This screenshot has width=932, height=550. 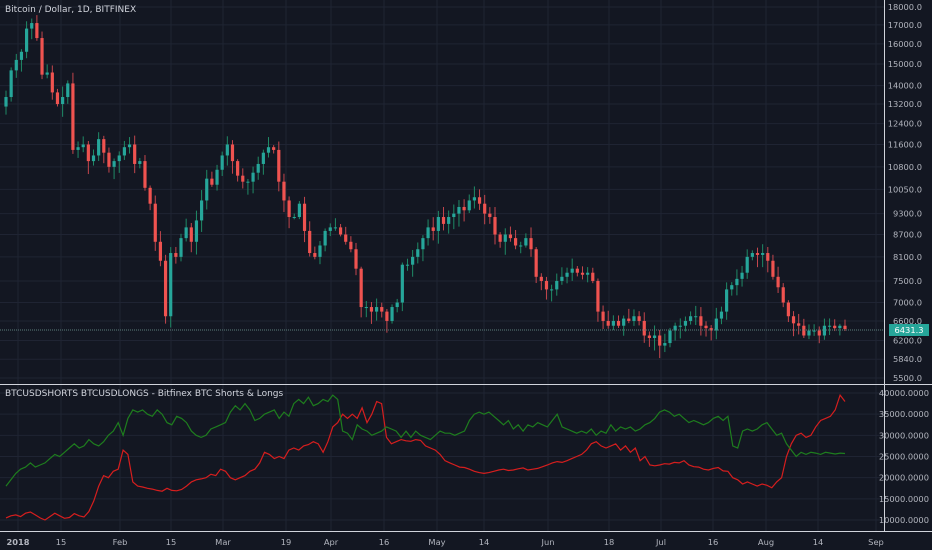 I want to click on indicator-tick-3: 25000.0000, so click(x=904, y=457).